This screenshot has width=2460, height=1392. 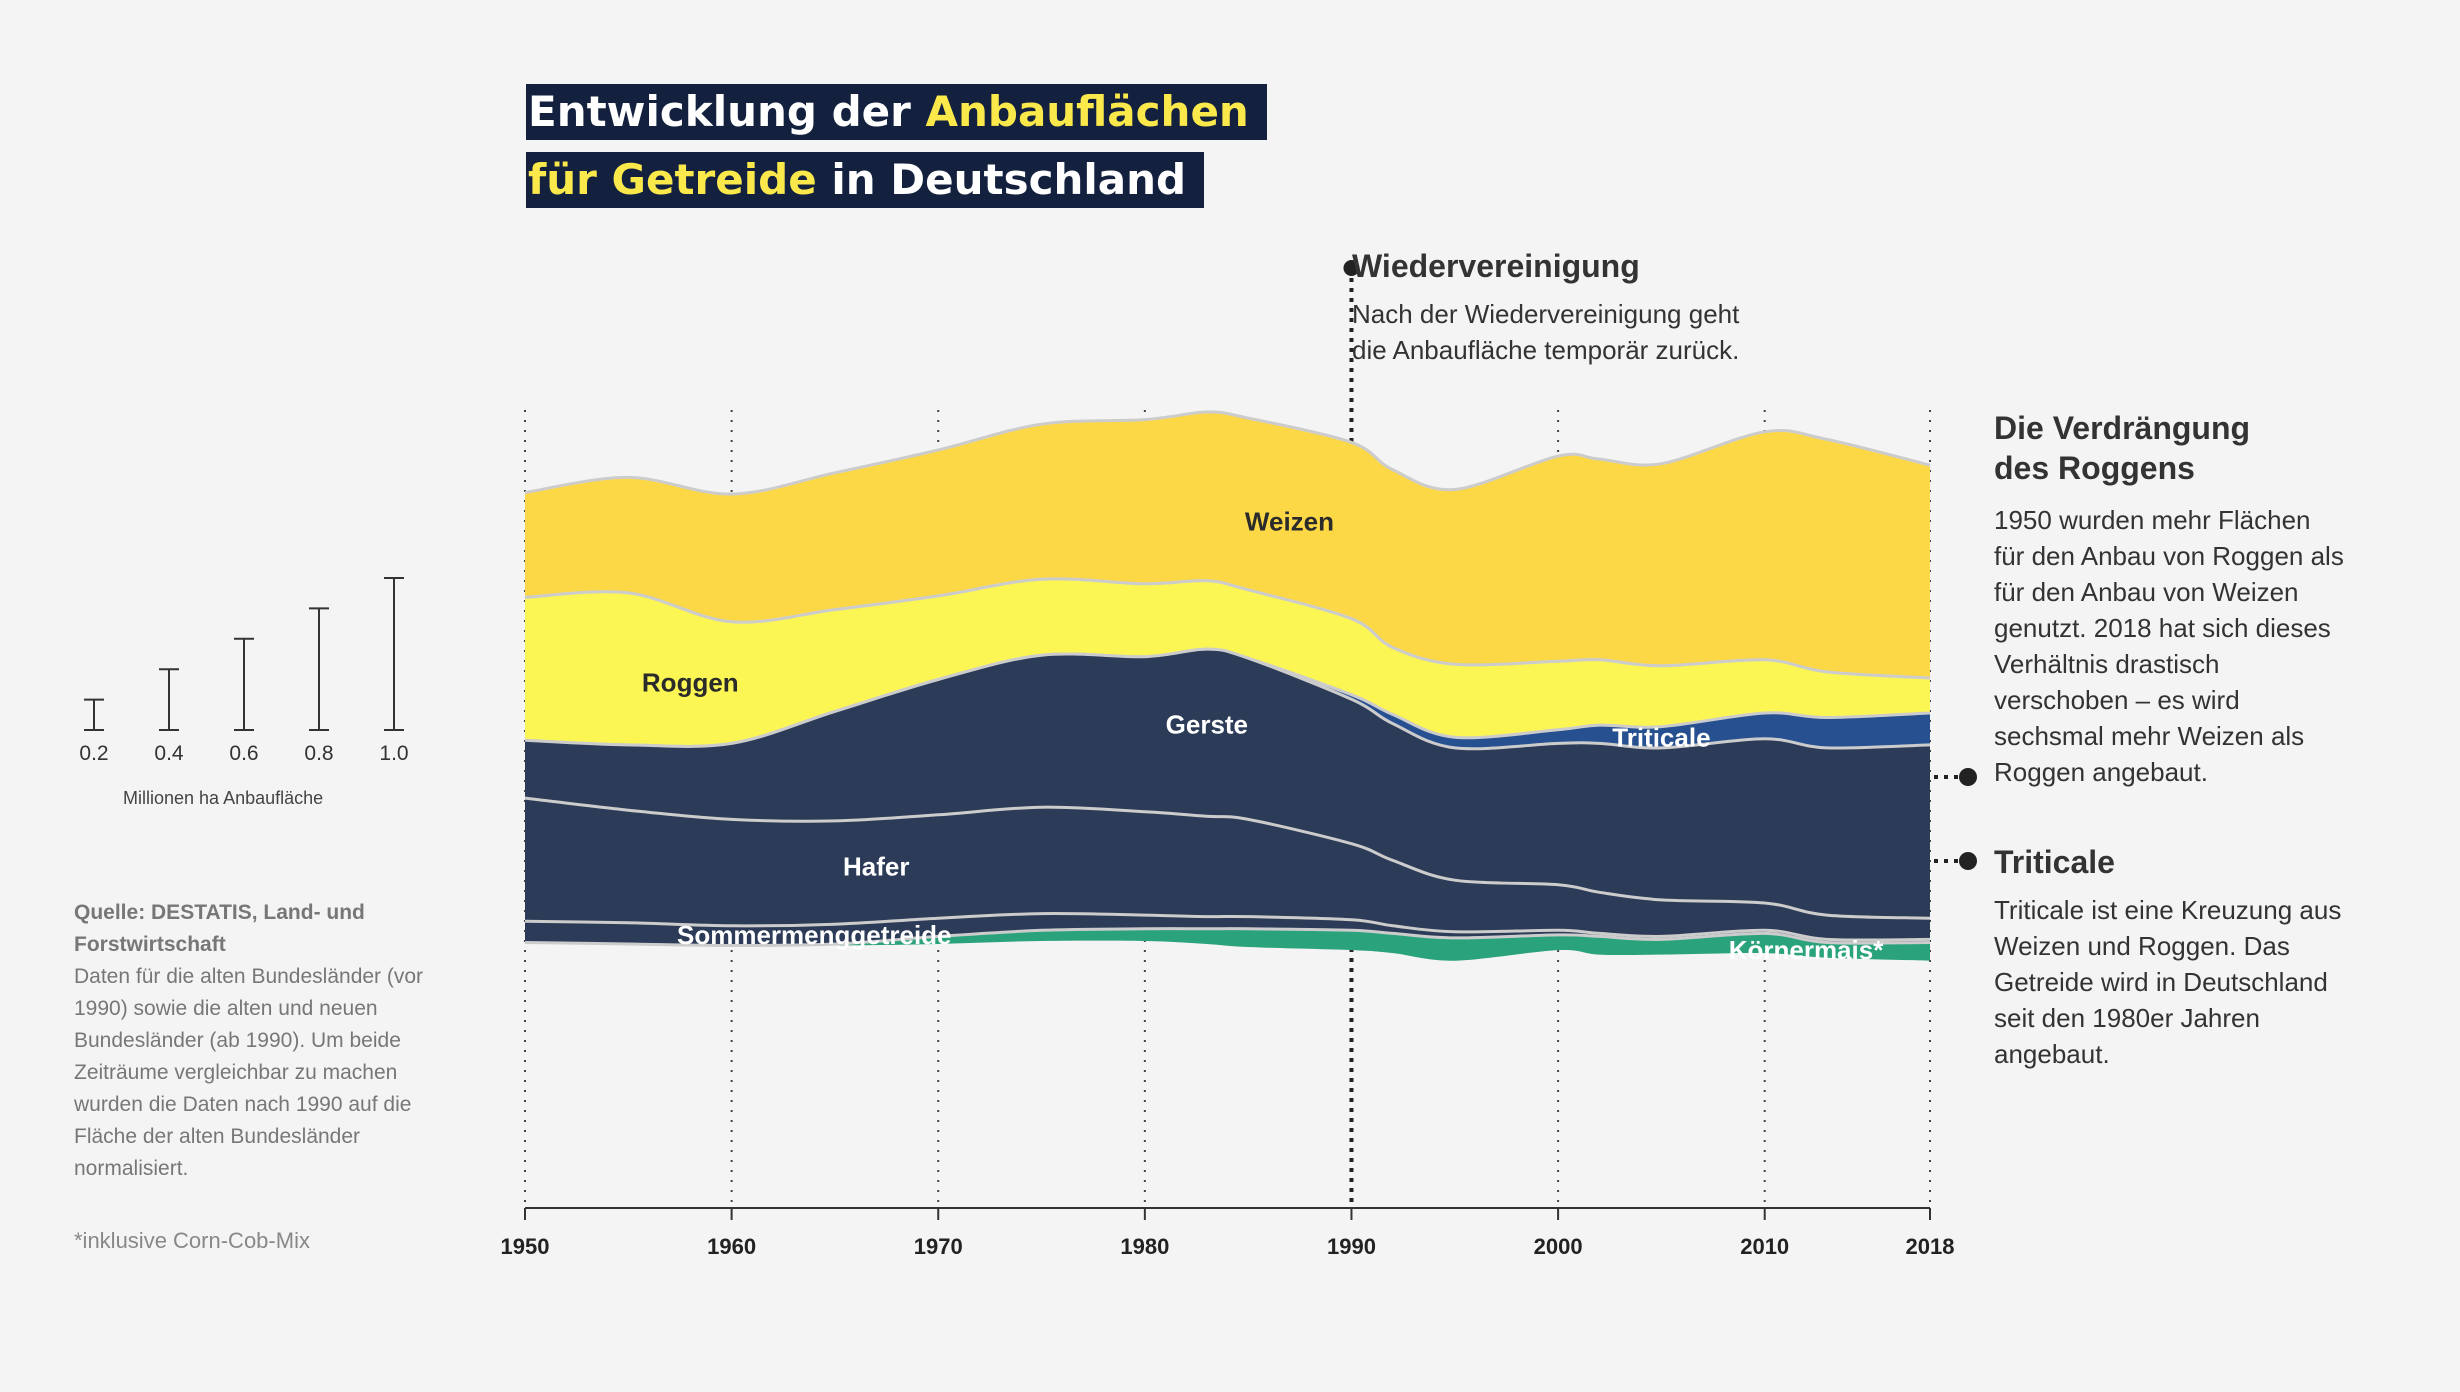 I want to click on annotation-rye-text-line: Roggen angebaut., so click(x=2101, y=772).